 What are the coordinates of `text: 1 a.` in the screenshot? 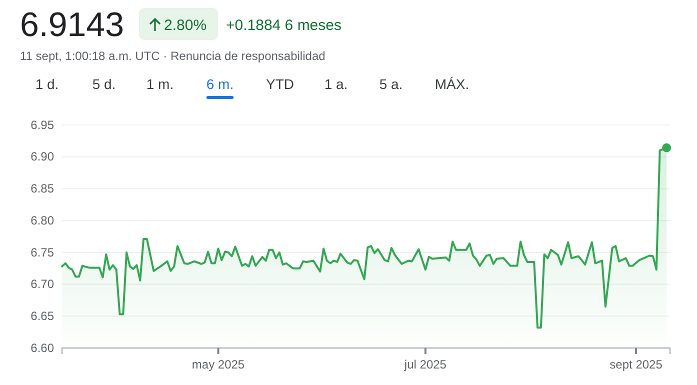 It's located at (336, 84).